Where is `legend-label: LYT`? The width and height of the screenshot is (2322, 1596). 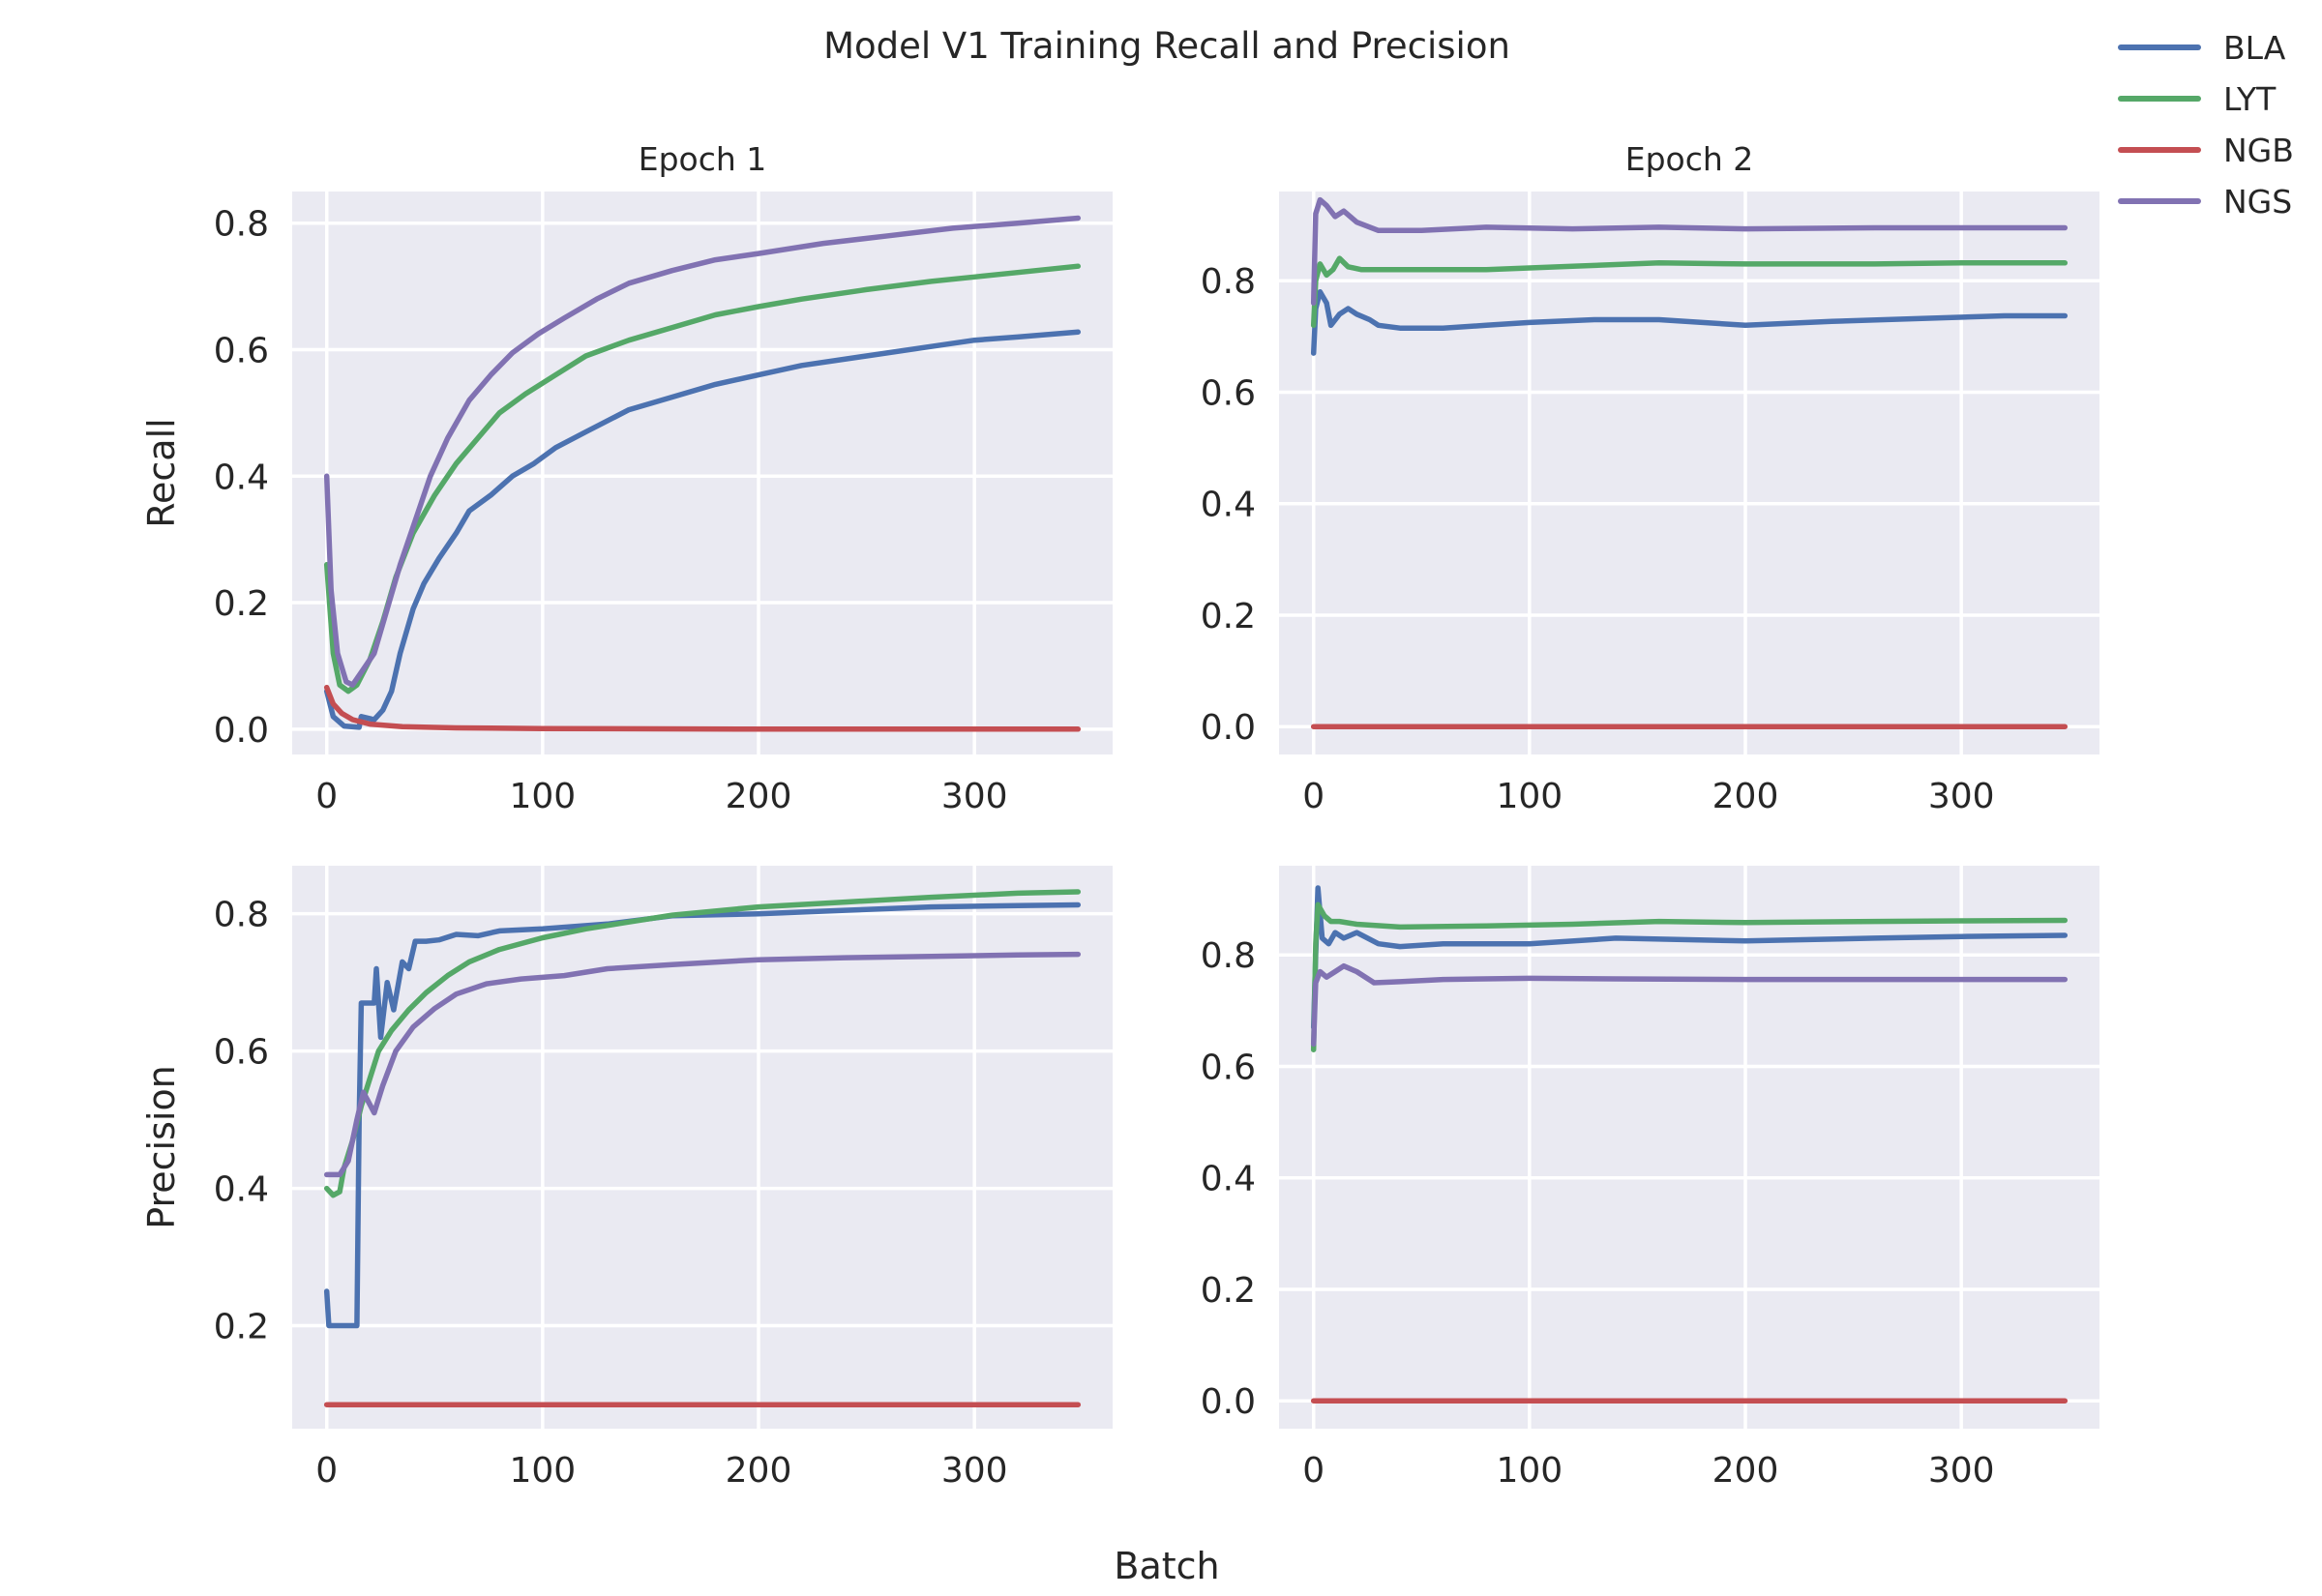 legend-label: LYT is located at coordinates (2250, 99).